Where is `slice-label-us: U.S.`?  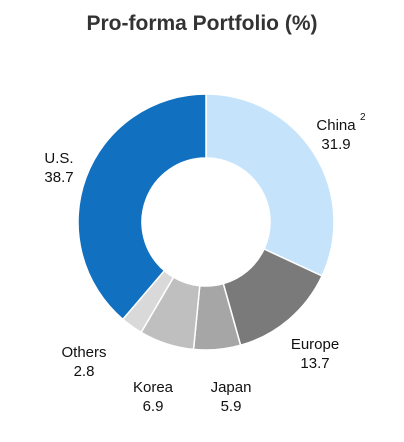 slice-label-us: U.S. is located at coordinates (58, 158).